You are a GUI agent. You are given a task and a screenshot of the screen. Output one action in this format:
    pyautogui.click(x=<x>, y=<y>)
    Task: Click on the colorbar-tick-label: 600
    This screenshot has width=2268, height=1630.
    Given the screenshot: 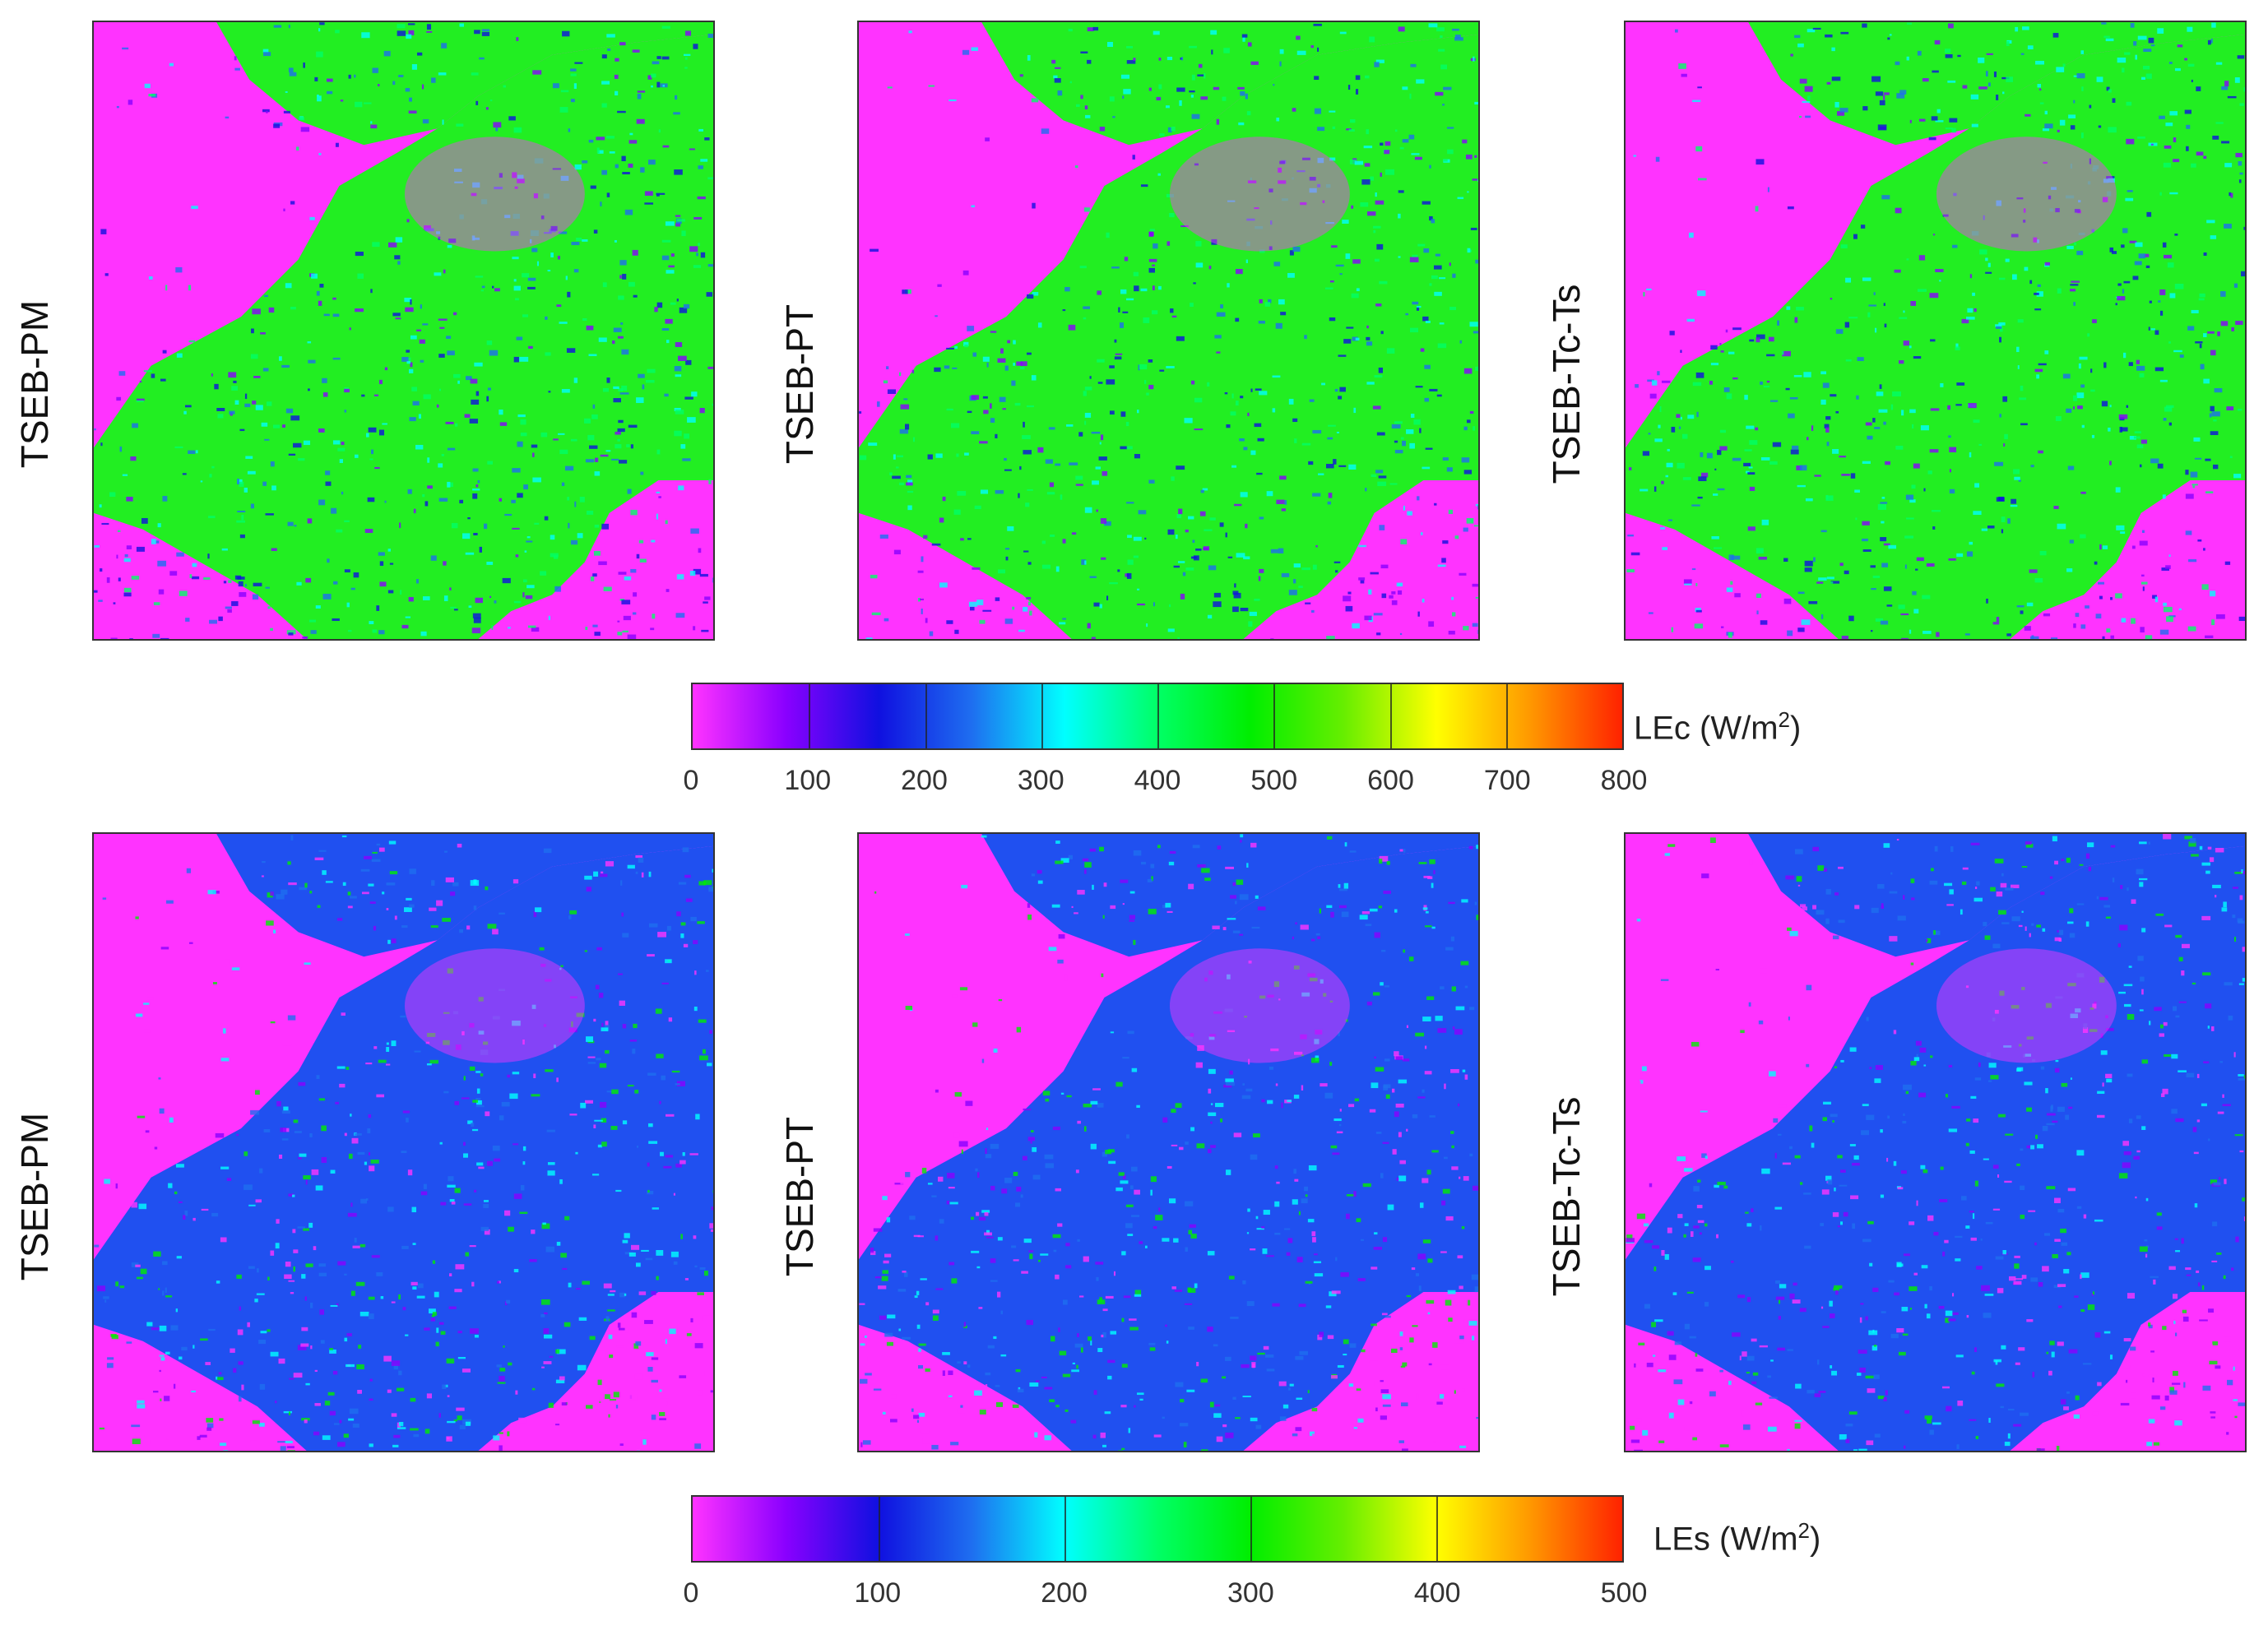 What is the action you would take?
    pyautogui.click(x=1390, y=780)
    